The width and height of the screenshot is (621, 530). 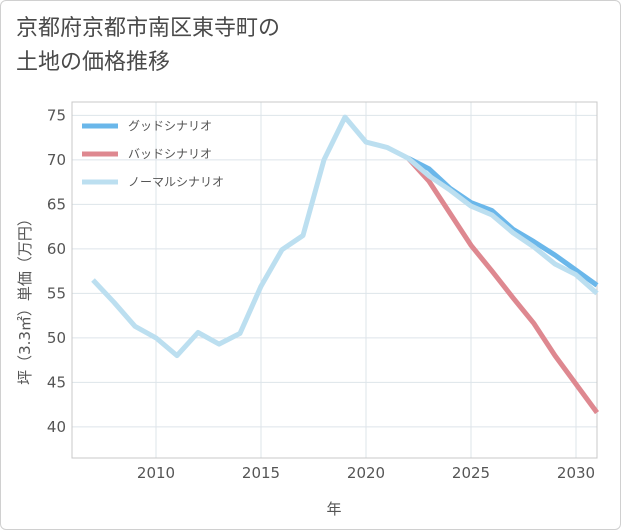 What do you see at coordinates (56, 382) in the screenshot?
I see `y-tick-label: 45` at bounding box center [56, 382].